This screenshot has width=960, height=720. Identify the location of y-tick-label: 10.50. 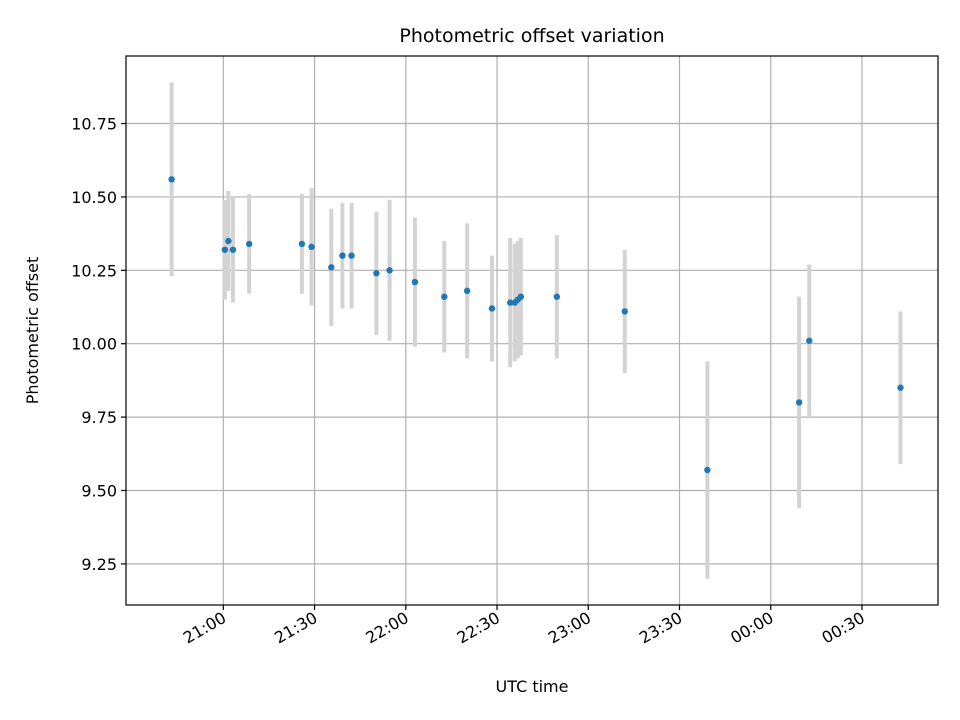
(94, 197).